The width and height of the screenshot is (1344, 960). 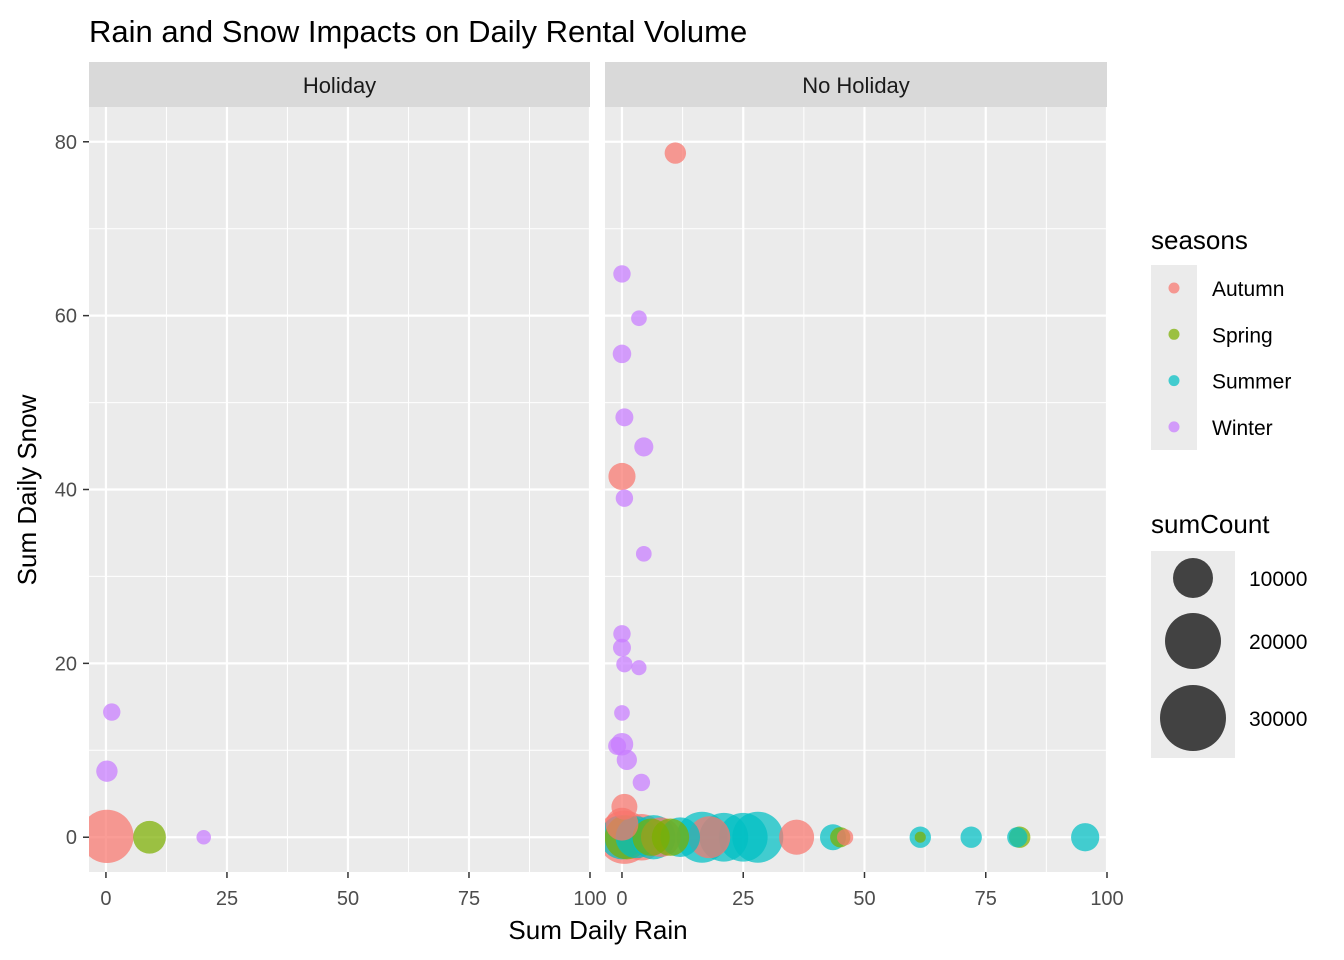 I want to click on legend-label-spring: Spring, so click(x=1242, y=335).